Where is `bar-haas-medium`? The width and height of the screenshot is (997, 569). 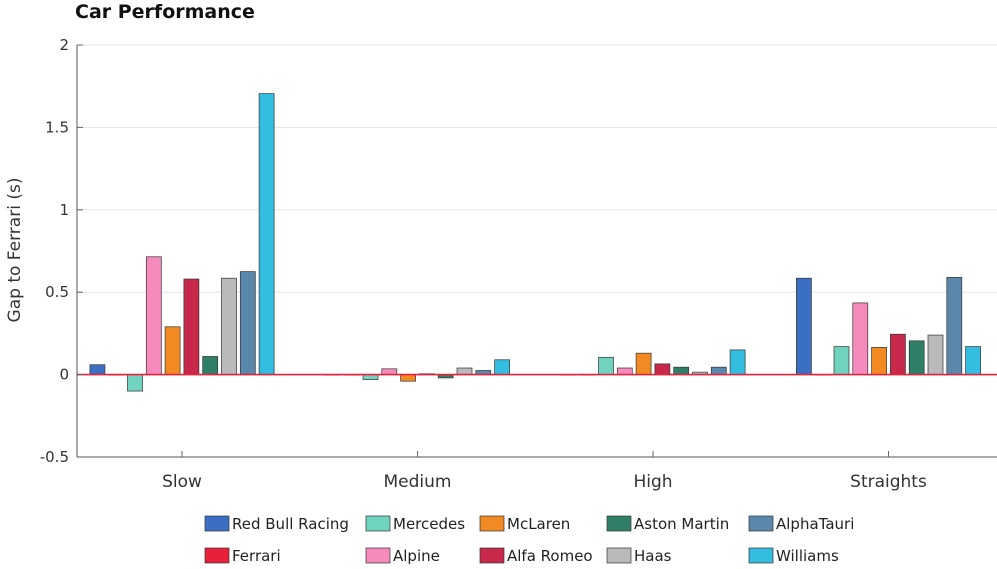
bar-haas-medium is located at coordinates (464, 371).